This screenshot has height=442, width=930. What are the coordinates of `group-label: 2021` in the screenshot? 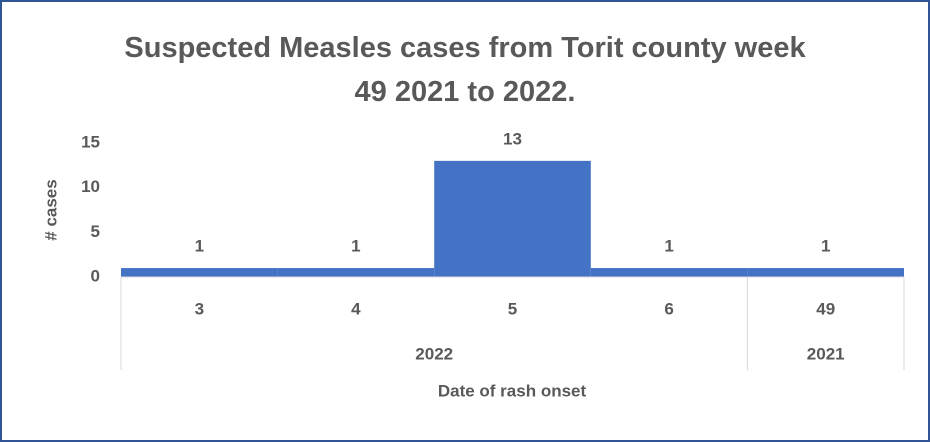 It's located at (826, 353).